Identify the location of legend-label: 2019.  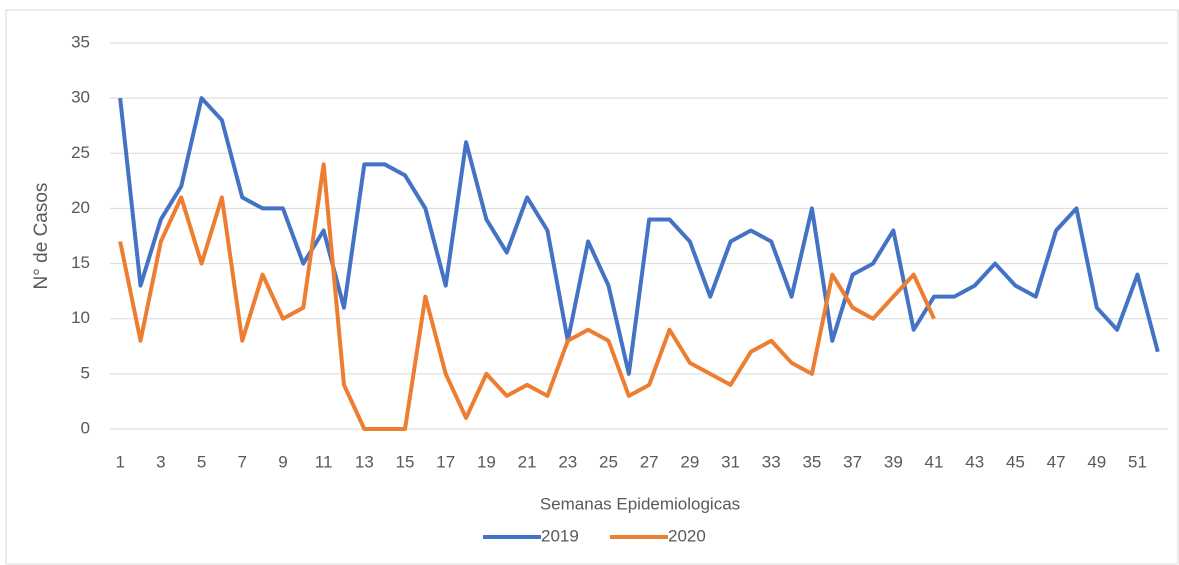
(560, 535).